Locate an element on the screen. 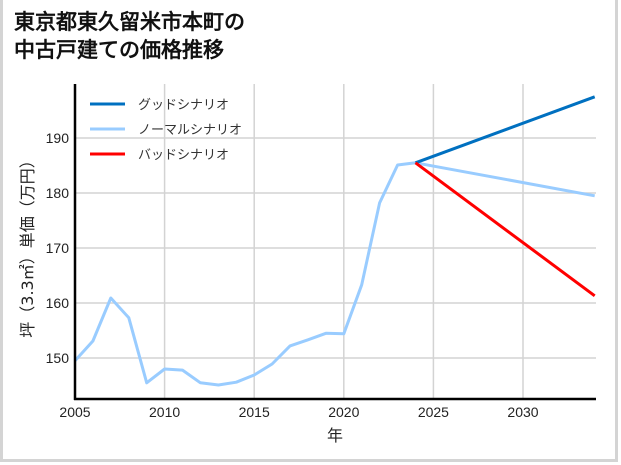 This screenshot has width=621, height=465. legend-label: バッドシナリオ is located at coordinates (183, 155).